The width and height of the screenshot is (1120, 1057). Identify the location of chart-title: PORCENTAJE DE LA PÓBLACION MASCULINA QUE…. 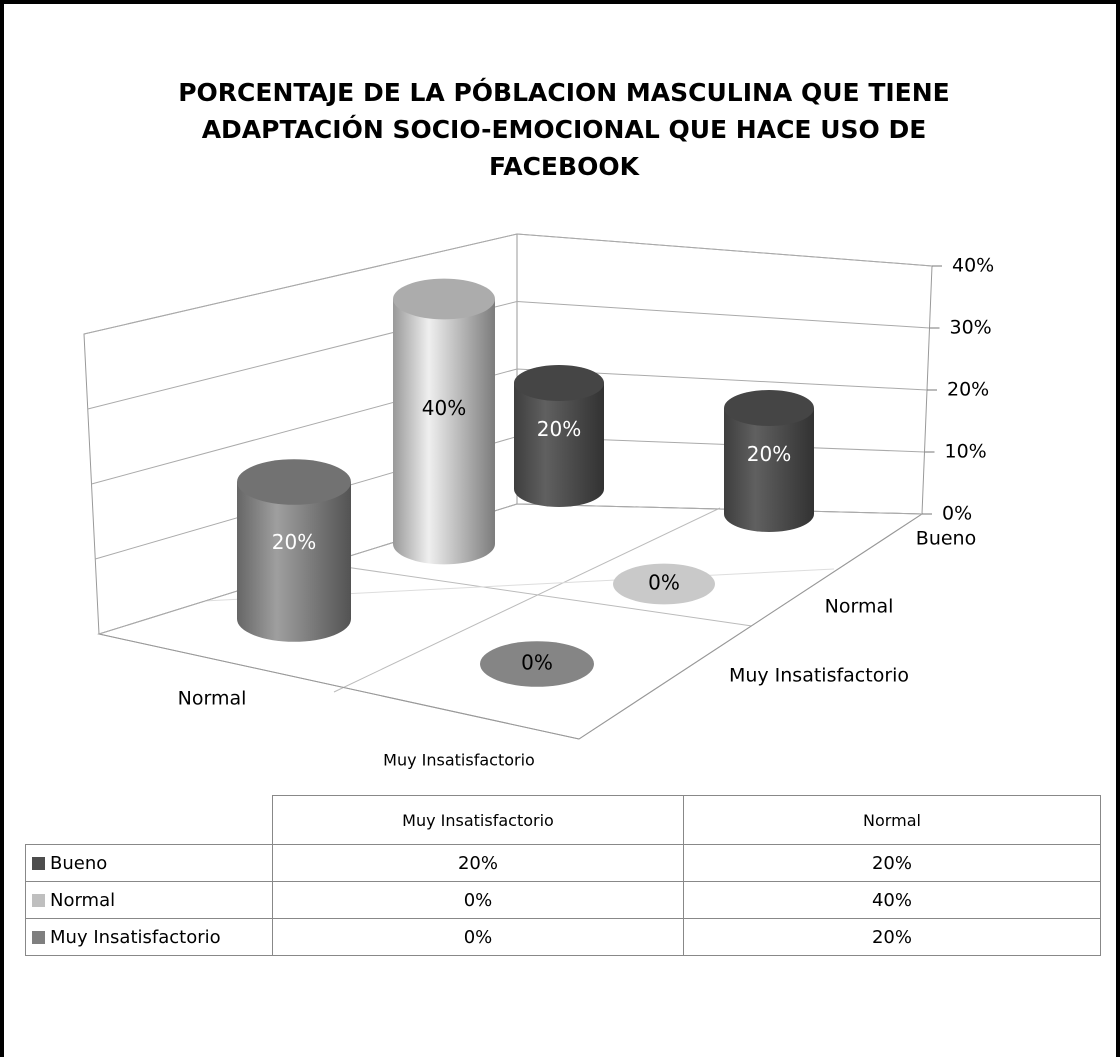
(564, 129).